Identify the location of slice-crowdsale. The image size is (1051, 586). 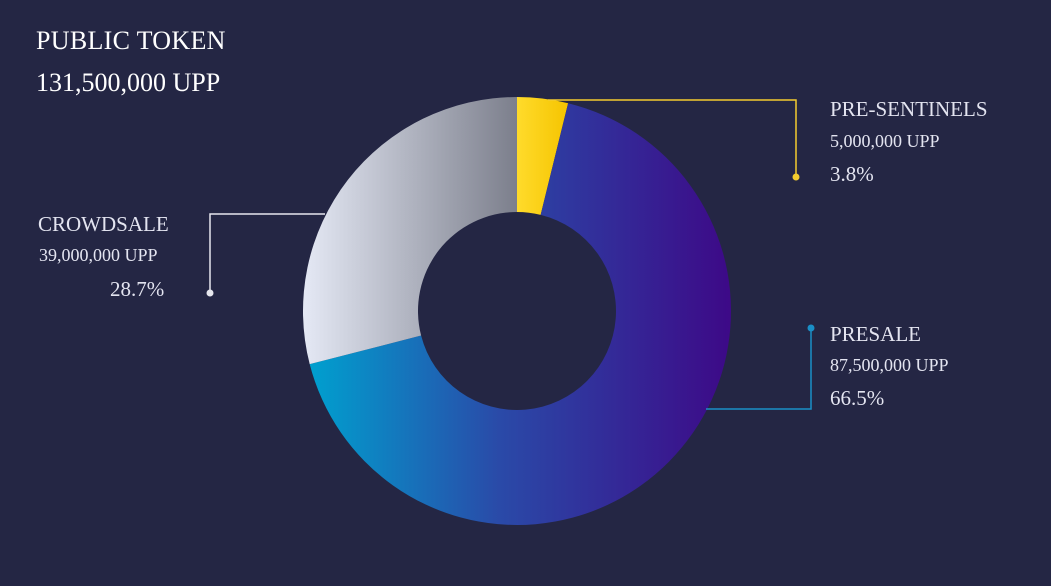
(410, 231).